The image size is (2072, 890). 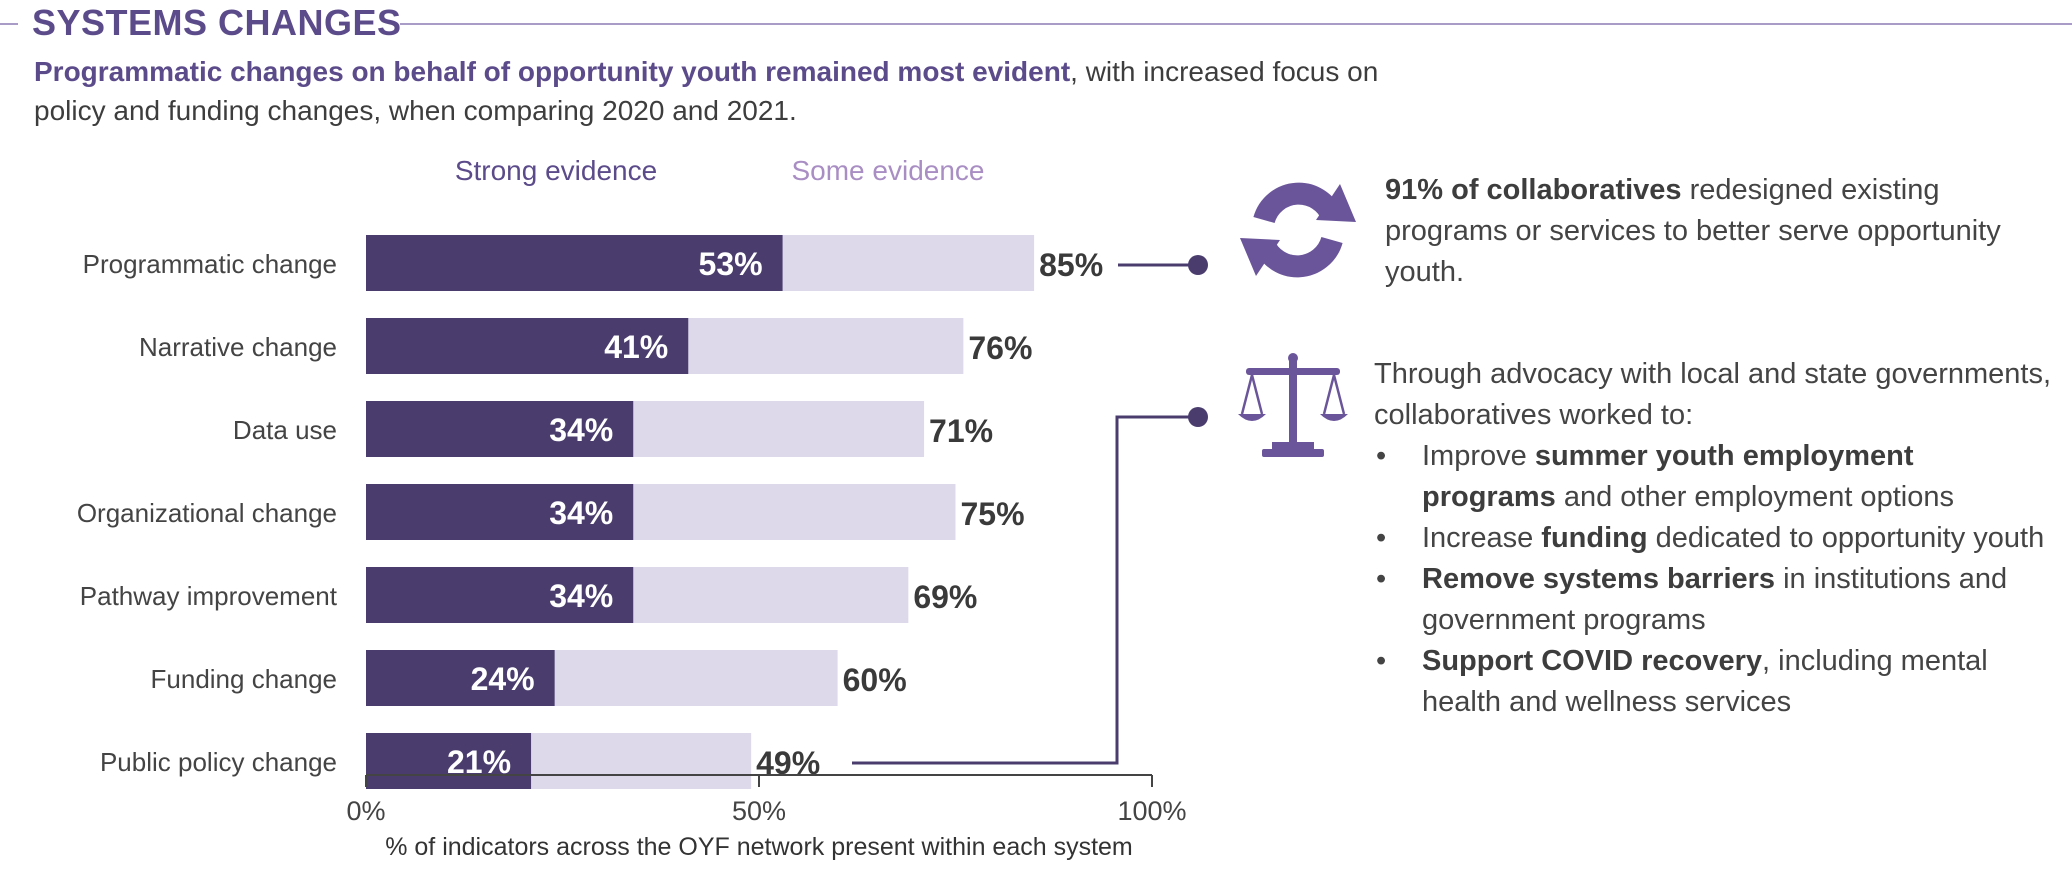 What do you see at coordinates (210, 264) in the screenshot?
I see `category-label: Programmatic change` at bounding box center [210, 264].